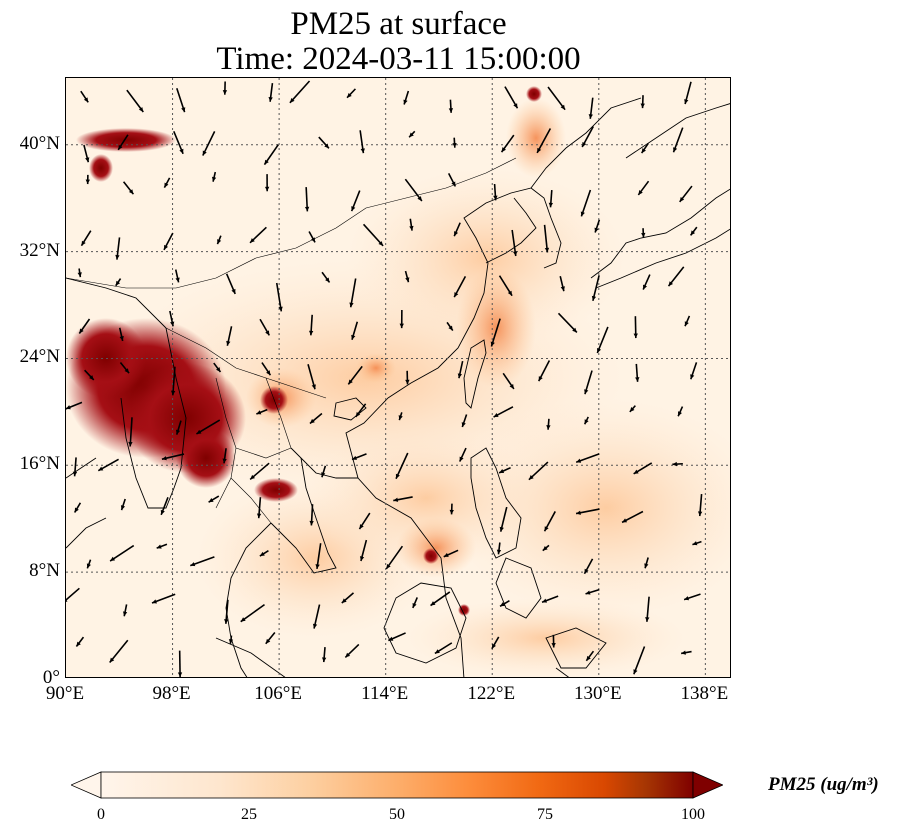 The image size is (905, 836). Describe the element at coordinates (171, 693) in the screenshot. I see `lon-tick-label: 98°E` at that location.